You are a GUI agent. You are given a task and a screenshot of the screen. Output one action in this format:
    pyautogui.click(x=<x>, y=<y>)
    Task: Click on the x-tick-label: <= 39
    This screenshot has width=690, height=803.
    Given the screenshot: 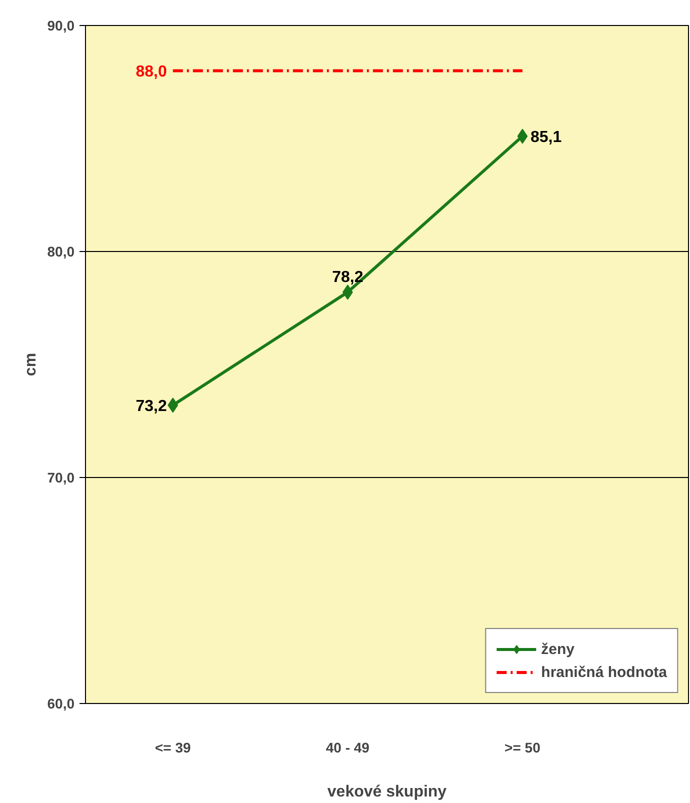 What is the action you would take?
    pyautogui.click(x=173, y=748)
    